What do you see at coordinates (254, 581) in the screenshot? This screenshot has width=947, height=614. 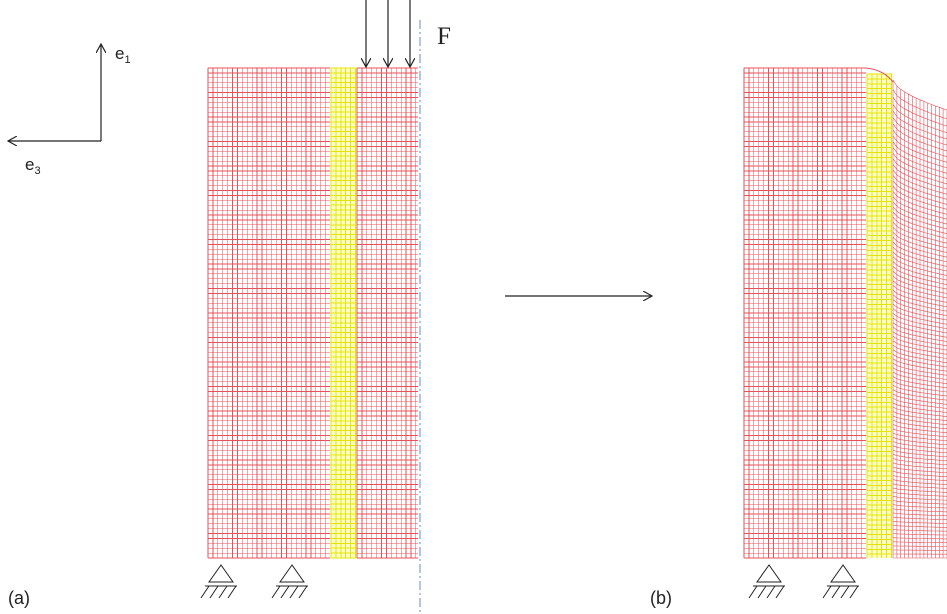 I see `supports-panel-a` at bounding box center [254, 581].